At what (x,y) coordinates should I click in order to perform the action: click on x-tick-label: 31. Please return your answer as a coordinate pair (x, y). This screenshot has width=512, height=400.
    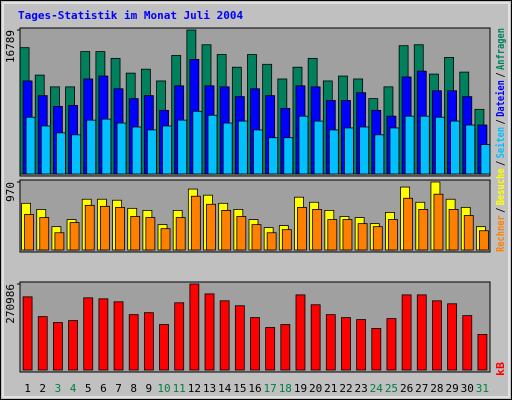
    Looking at the image, I should click on (482, 388).